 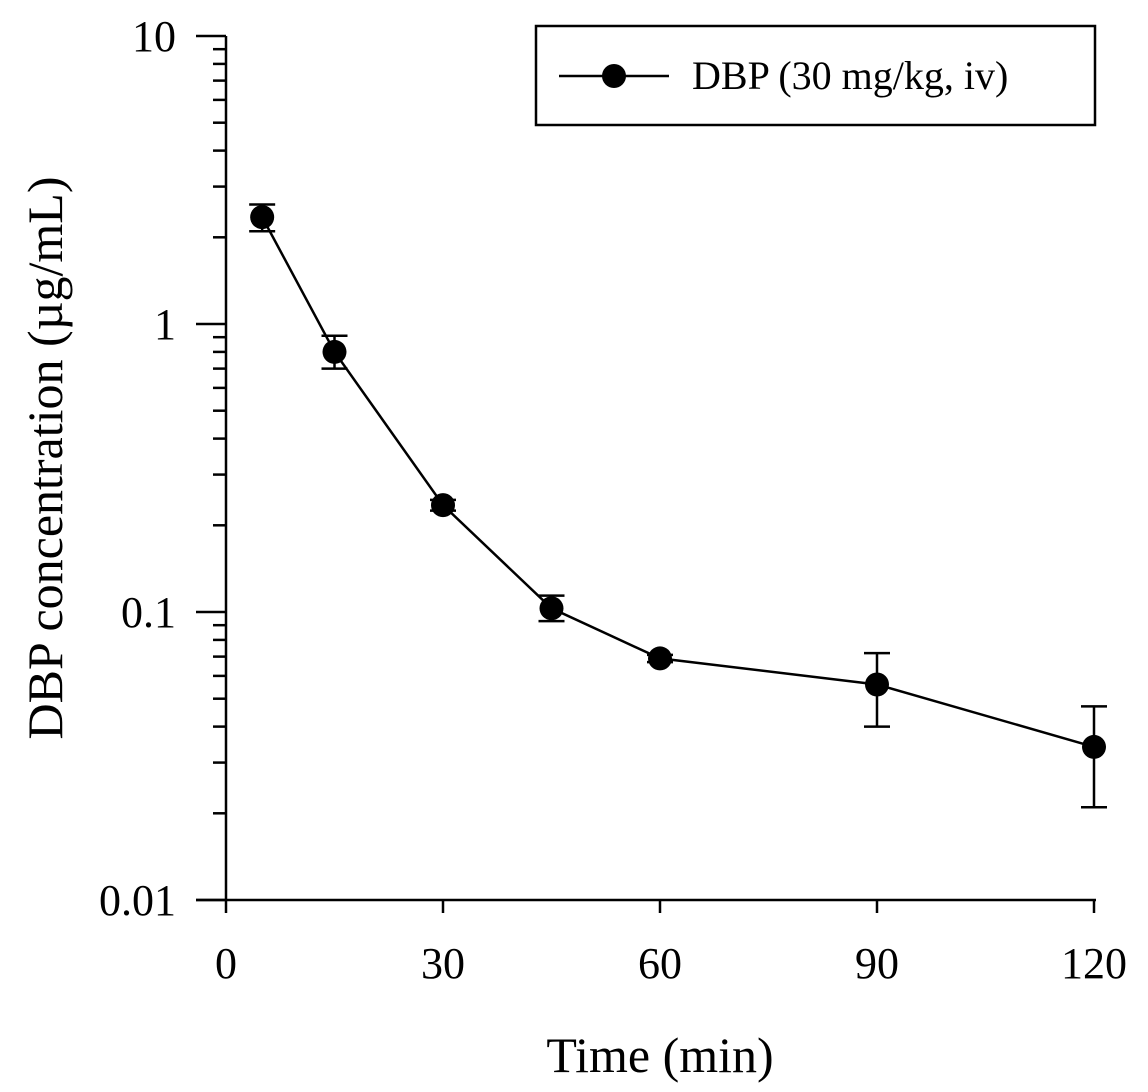 I want to click on y-tick-label: 0.1, so click(x=148, y=612).